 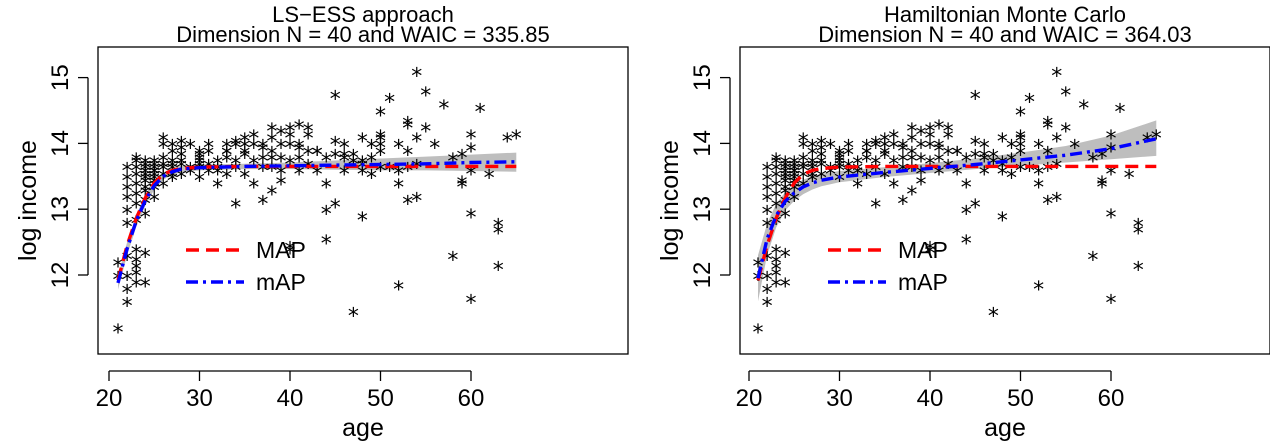 What do you see at coordinates (839, 398) in the screenshot?
I see `x-tick-label: 30` at bounding box center [839, 398].